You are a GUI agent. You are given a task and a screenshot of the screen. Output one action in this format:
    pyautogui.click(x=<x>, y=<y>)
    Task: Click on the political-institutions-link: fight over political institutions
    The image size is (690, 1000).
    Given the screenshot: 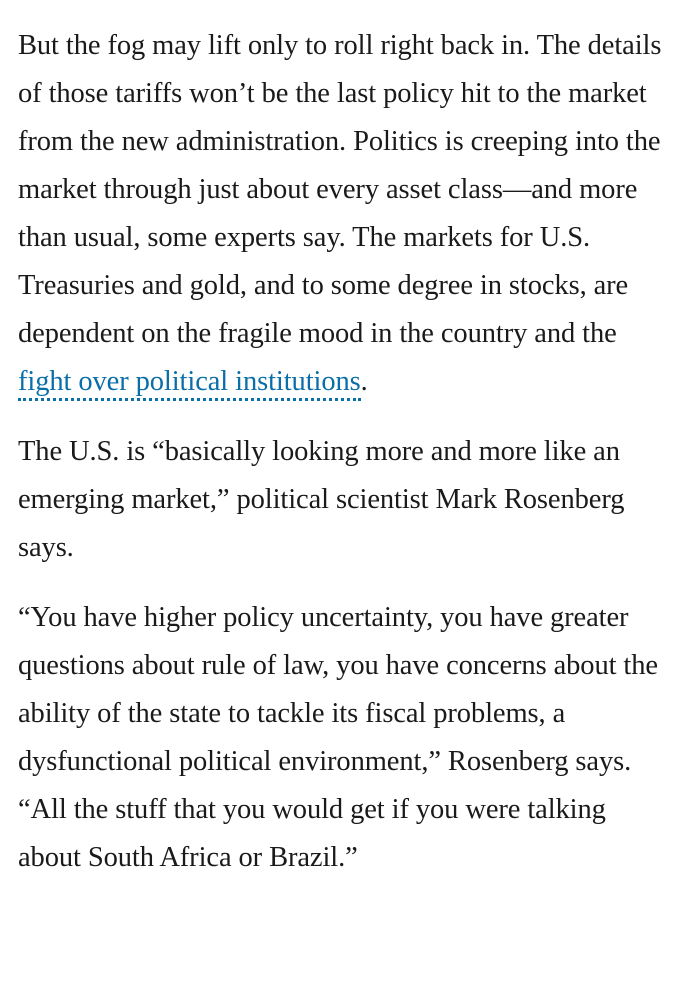 What is the action you would take?
    pyautogui.click(x=189, y=383)
    